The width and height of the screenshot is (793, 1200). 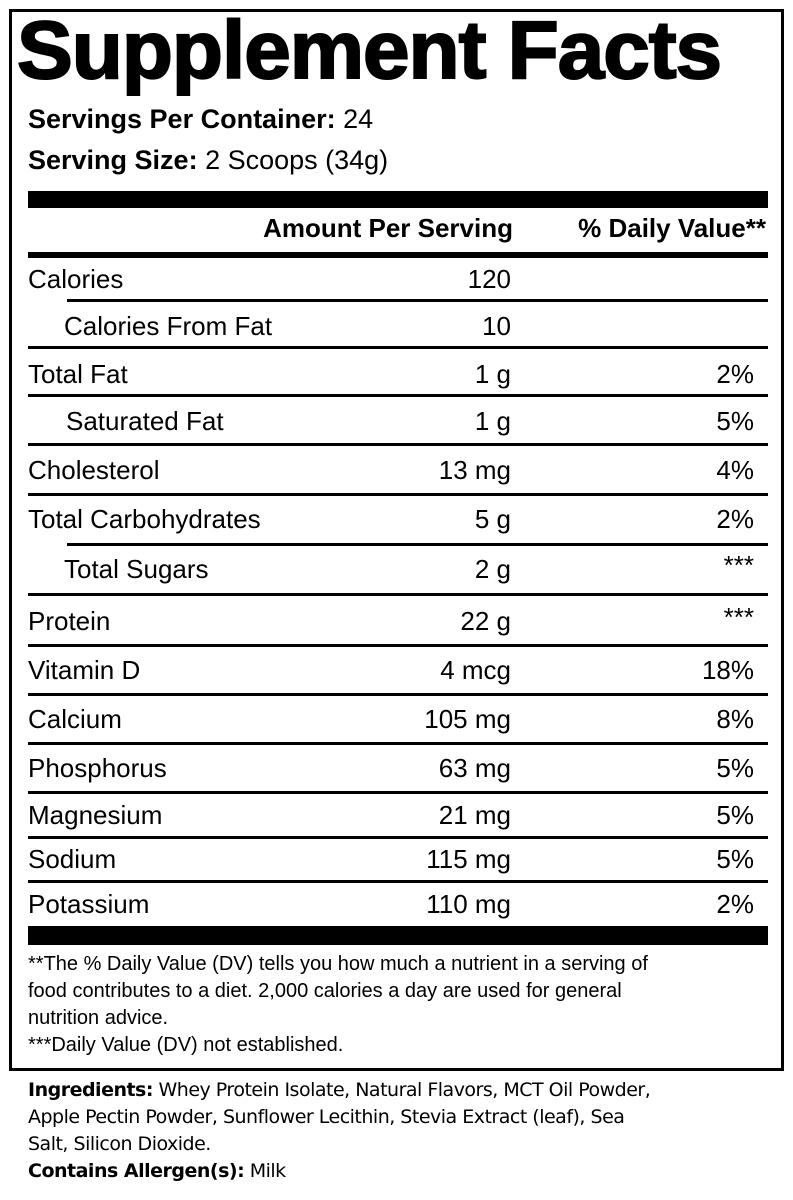 What do you see at coordinates (492, 569) in the screenshot?
I see `nutrient-amount: 2 g` at bounding box center [492, 569].